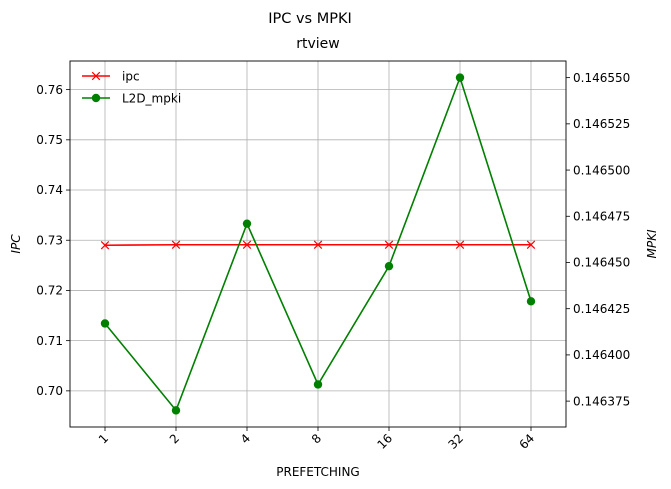 Image resolution: width=671 pixels, height=489 pixels. What do you see at coordinates (174, 438) in the screenshot?
I see `x-tick-label: 2` at bounding box center [174, 438].